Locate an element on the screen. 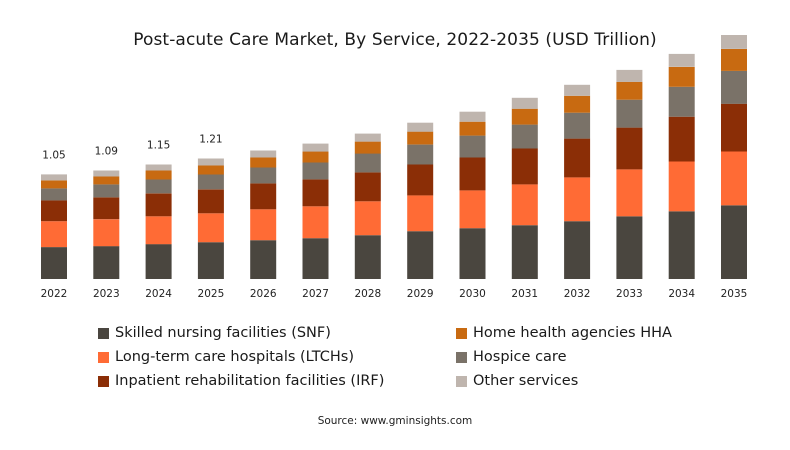  bar-segment-2025-home-health-agencies-hha is located at coordinates (210, 170).